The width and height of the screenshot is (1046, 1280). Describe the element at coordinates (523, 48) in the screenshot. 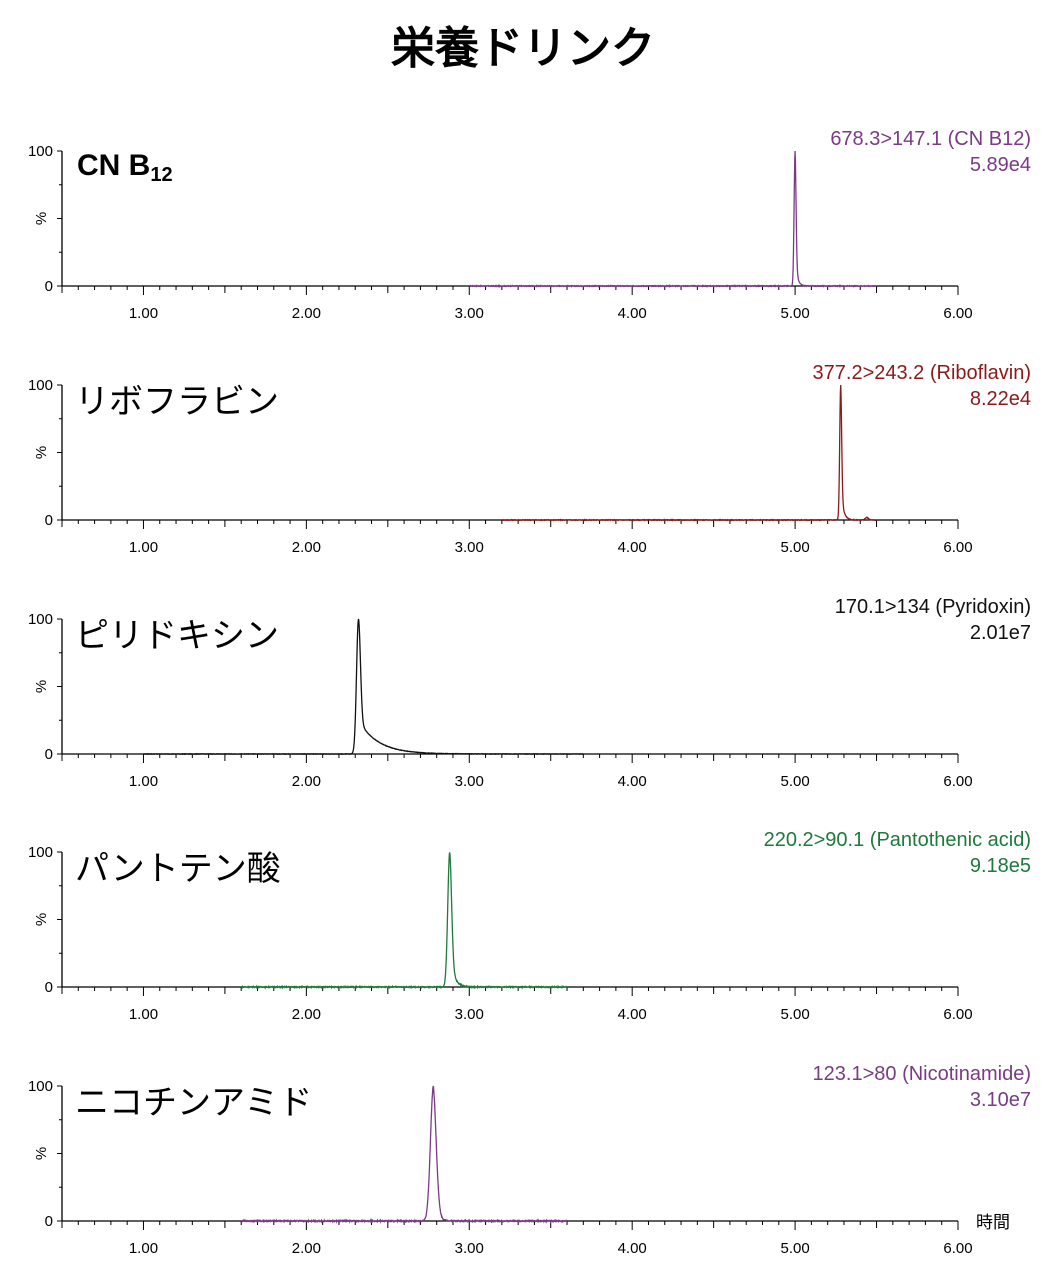

I see `page-title: 栄養ドリンク` at that location.